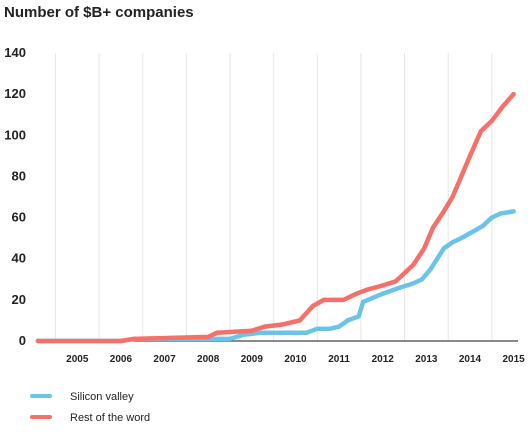 The height and width of the screenshot is (440, 530). Describe the element at coordinates (90, 407) in the screenshot. I see `legend: Silicon valley Rest of the word` at that location.